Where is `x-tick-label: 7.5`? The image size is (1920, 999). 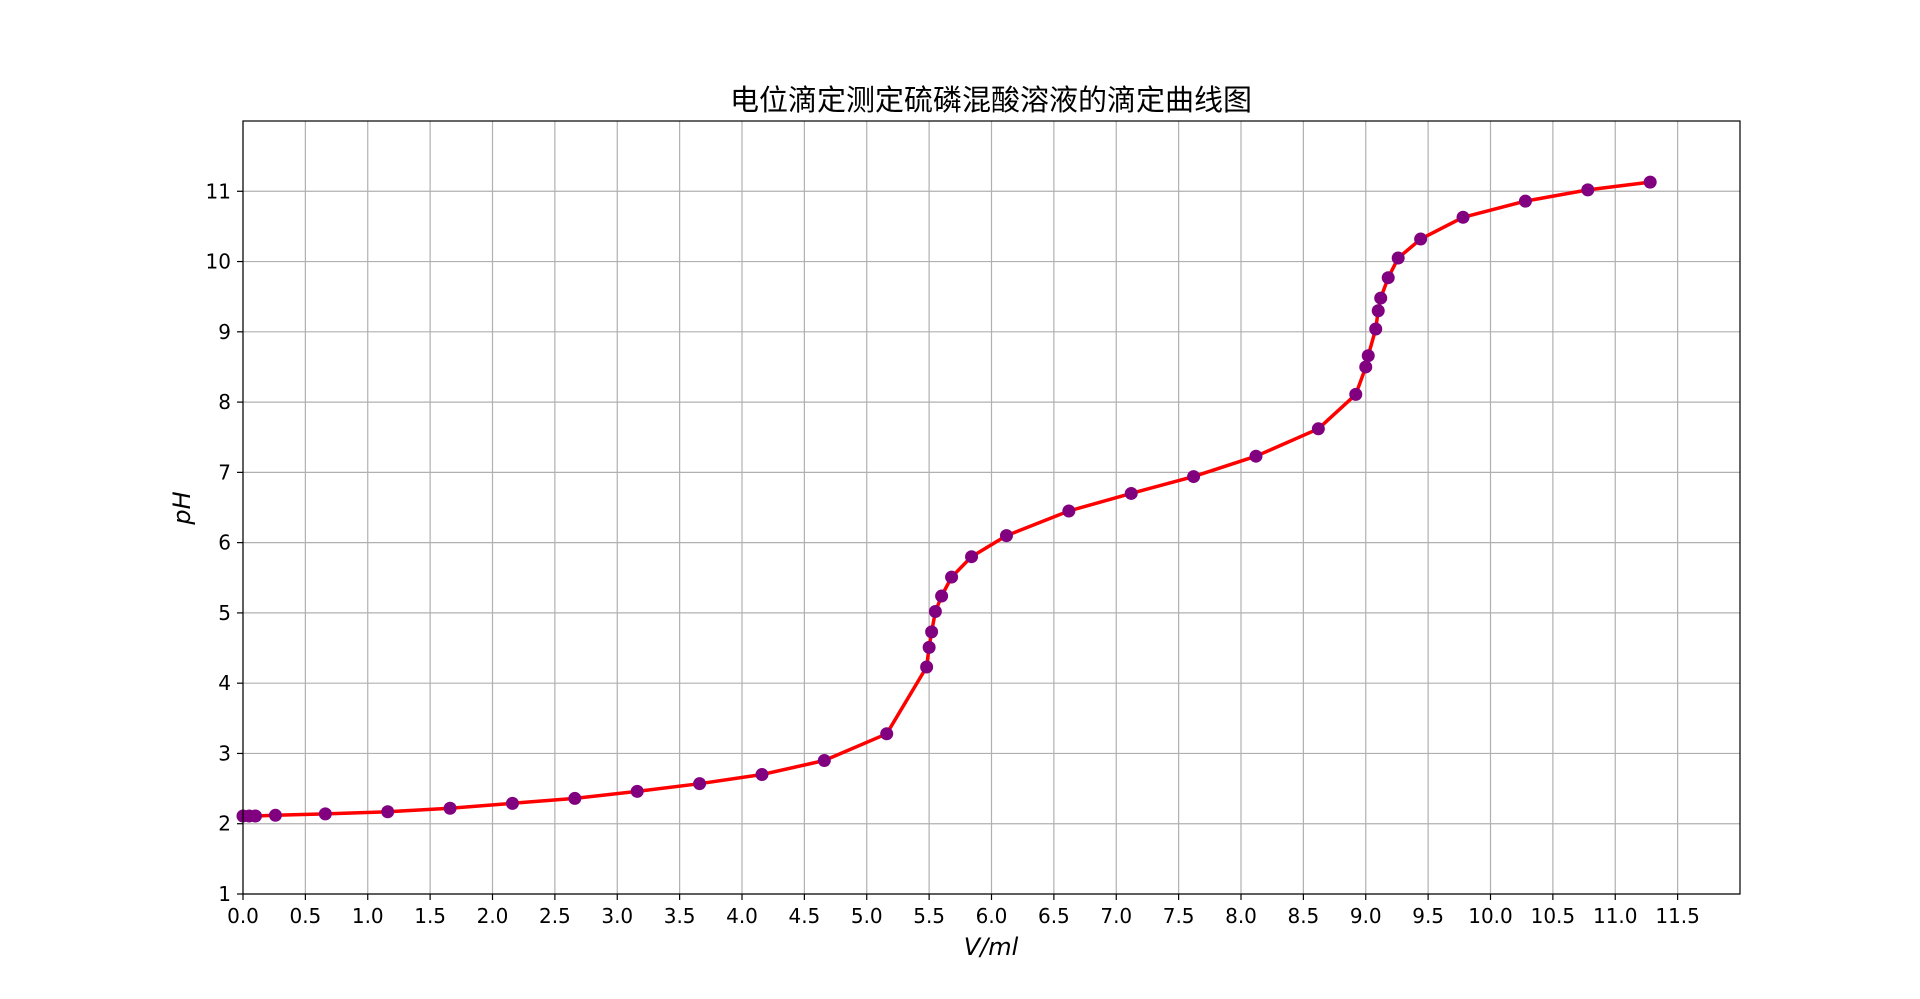 x-tick-label: 7.5 is located at coordinates (1179, 916).